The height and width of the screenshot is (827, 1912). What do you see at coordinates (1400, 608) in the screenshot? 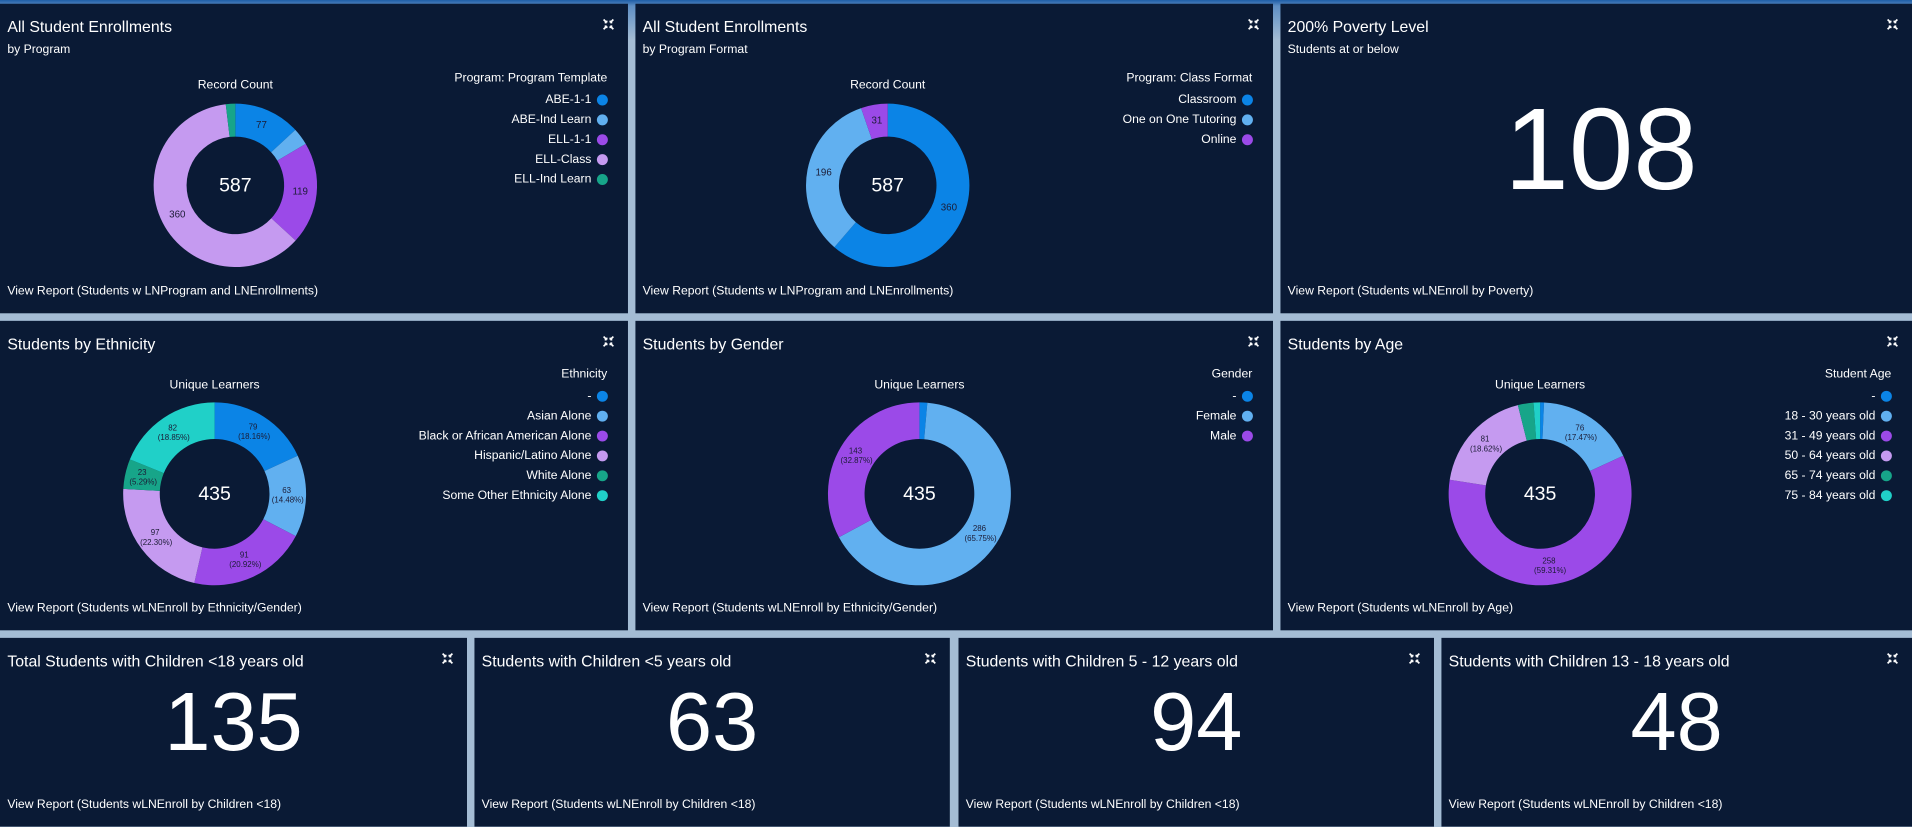
I see `report-link: View Report (Students wLNEnroll by Age)` at bounding box center [1400, 608].